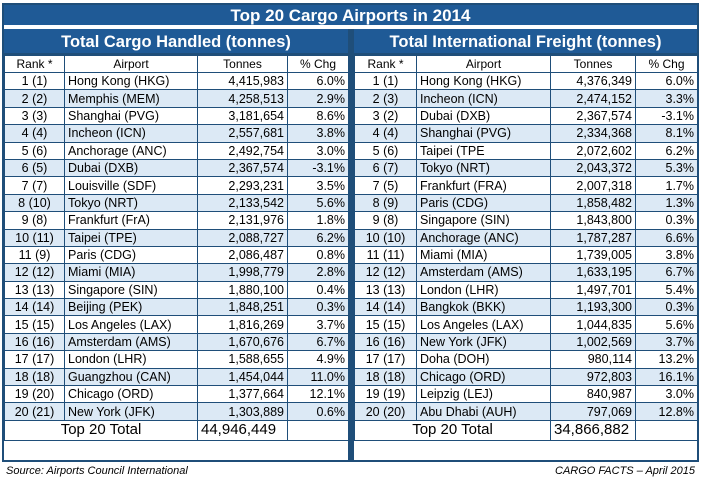 This screenshot has width=703, height=484. I want to click on rank-cell: 2 (3), so click(385, 98).